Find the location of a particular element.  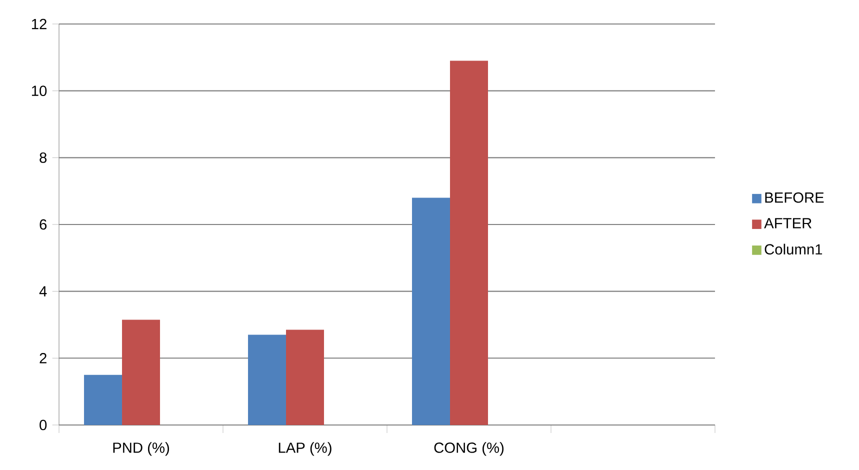

x-tick-label: CONG (%) is located at coordinates (469, 449).